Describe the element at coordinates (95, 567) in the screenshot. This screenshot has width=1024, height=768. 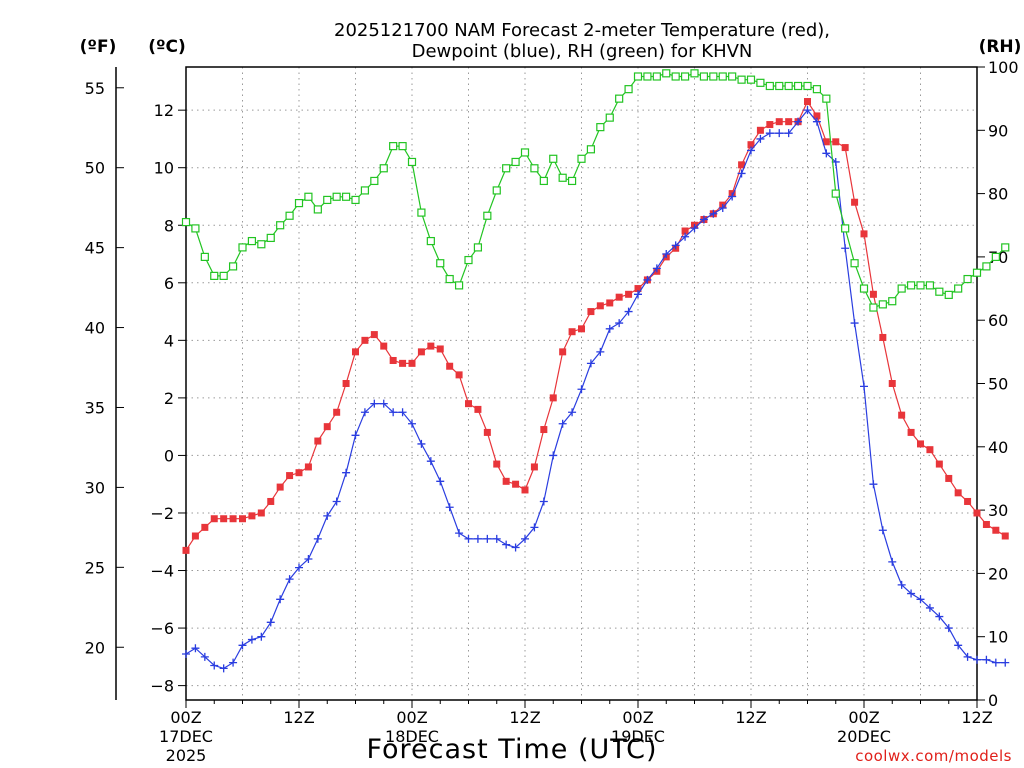
I see `fahrenheit-tick-label: 25` at that location.